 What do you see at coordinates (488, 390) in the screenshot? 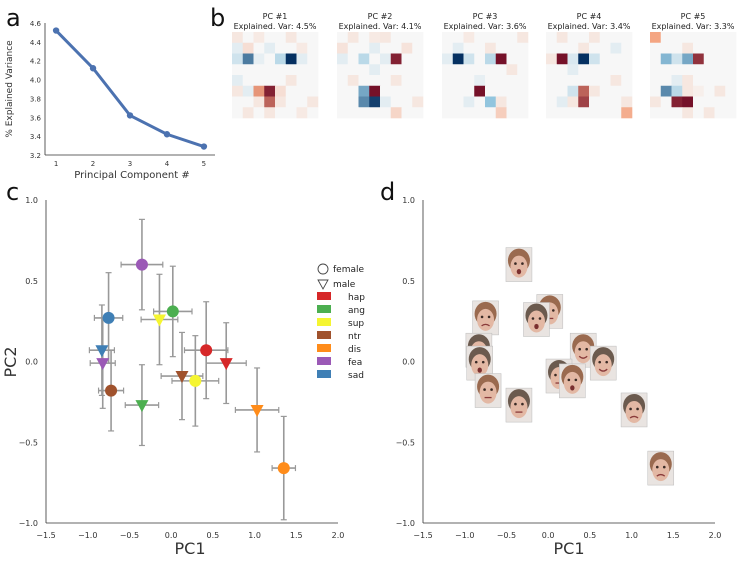
I see `face-thumbnail-ntr-female` at bounding box center [488, 390].